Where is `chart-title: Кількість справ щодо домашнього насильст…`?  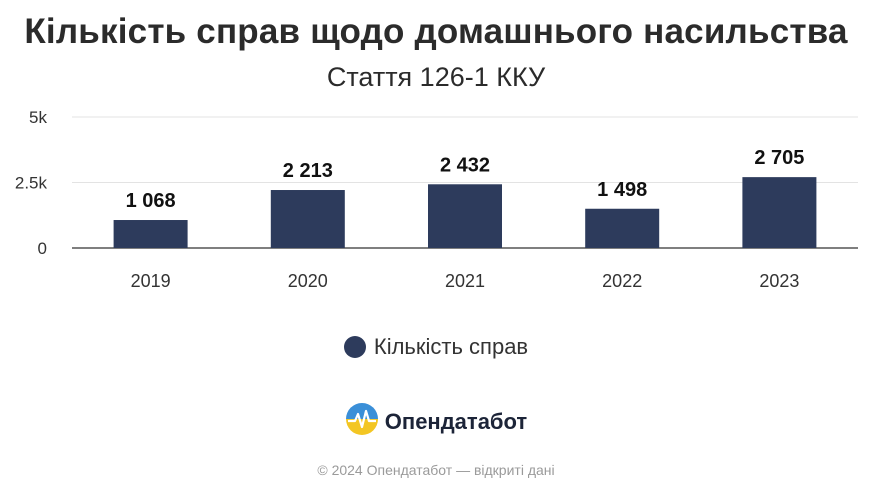 chart-title: Кількість справ щодо домашнього насильст… is located at coordinates (436, 31).